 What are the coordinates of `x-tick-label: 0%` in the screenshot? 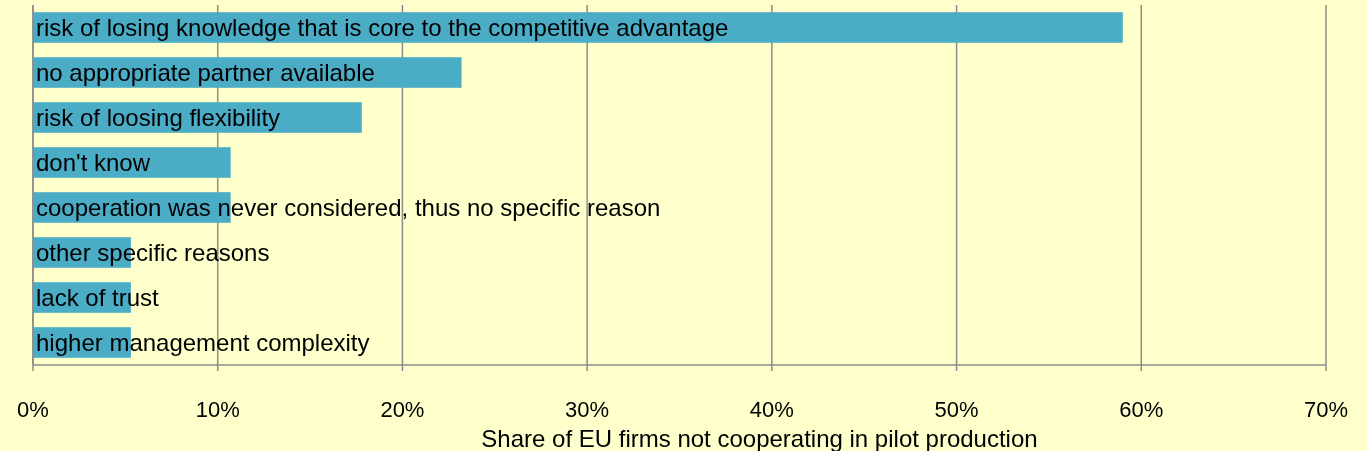 It's located at (33, 409).